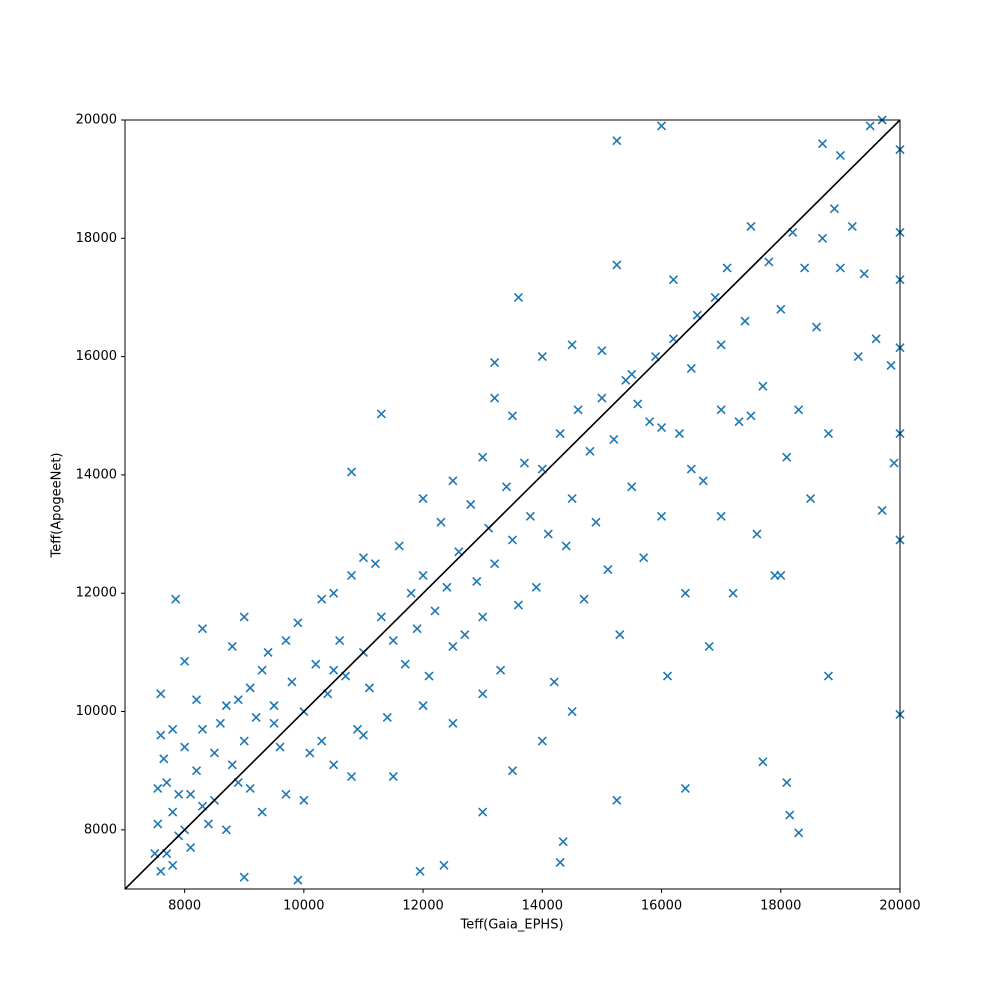 The width and height of the screenshot is (1000, 1000). I want to click on x-tick-label: 10000, so click(303, 906).